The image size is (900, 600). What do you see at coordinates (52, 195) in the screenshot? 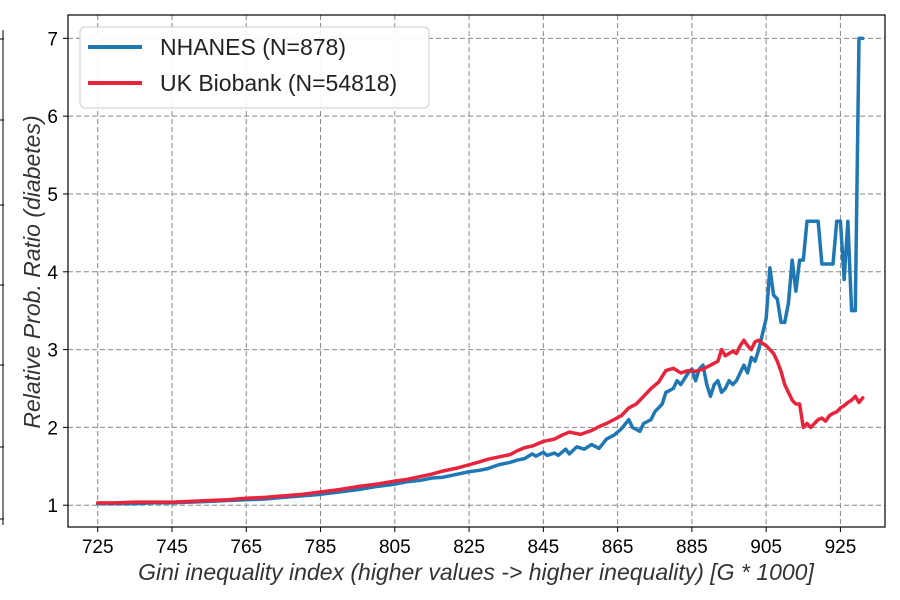
I see `y-tick-label: 5` at bounding box center [52, 195].